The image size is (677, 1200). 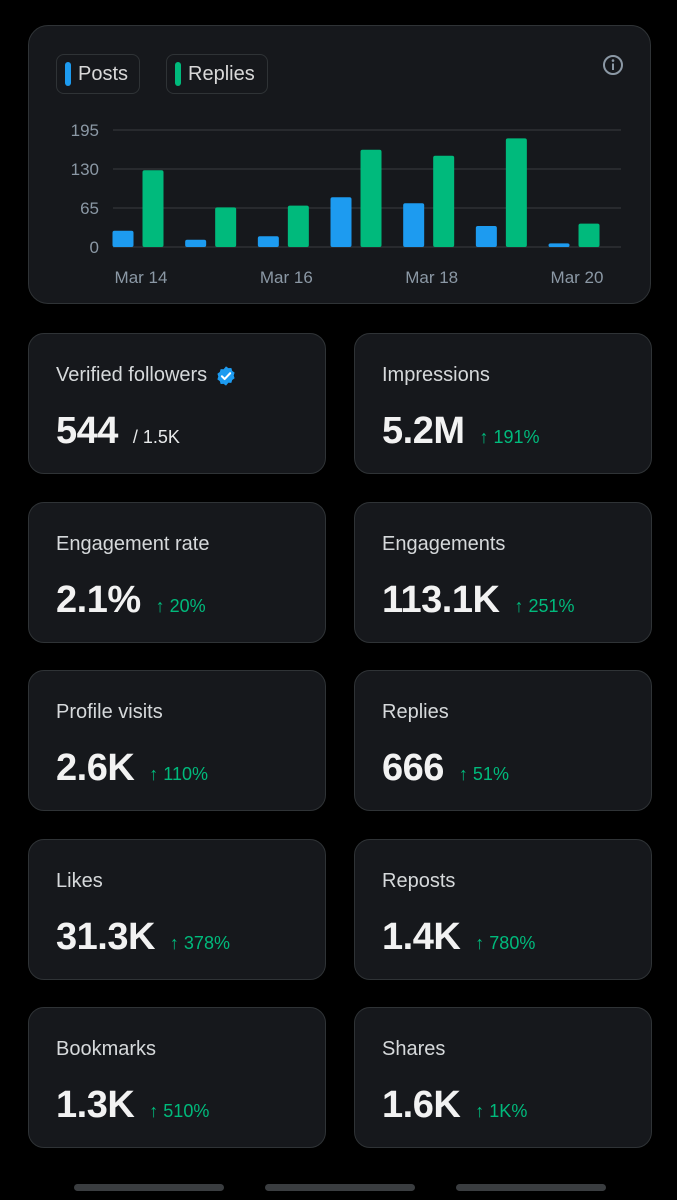 I want to click on bar-chart: 0 65 130 195 Mar 14 Mar 16 Mar 18 Mar 20, so click(x=346, y=204).